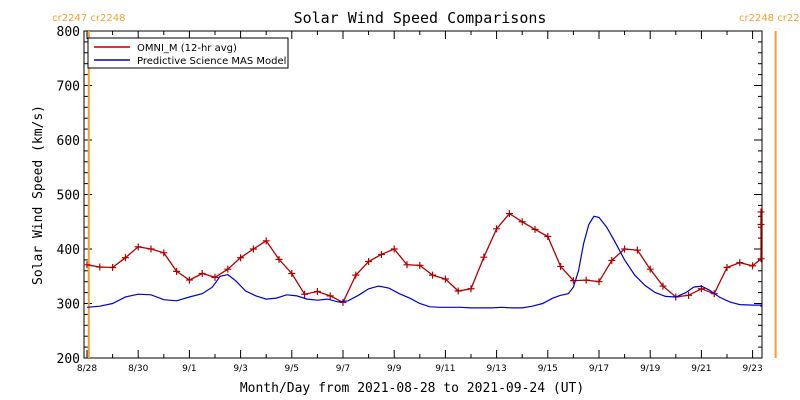 This screenshot has width=800, height=400. I want to click on x-tick-label: 9/13, so click(496, 369).